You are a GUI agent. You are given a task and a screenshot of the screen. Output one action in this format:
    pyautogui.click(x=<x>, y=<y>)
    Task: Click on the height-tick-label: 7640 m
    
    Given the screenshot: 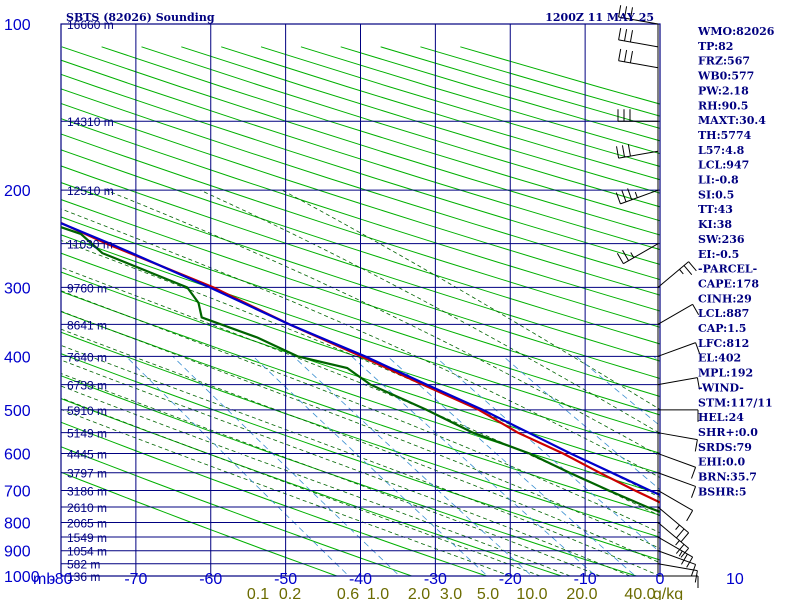 What is the action you would take?
    pyautogui.click(x=87, y=357)
    